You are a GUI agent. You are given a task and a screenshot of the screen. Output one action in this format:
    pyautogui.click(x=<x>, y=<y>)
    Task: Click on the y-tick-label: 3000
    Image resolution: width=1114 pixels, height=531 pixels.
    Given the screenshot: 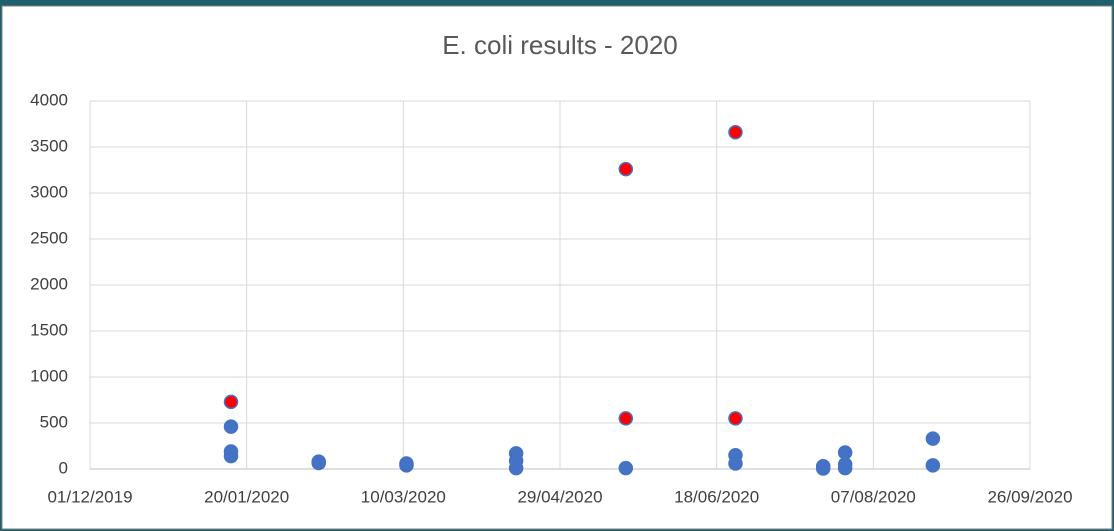 What is the action you would take?
    pyautogui.click(x=49, y=191)
    